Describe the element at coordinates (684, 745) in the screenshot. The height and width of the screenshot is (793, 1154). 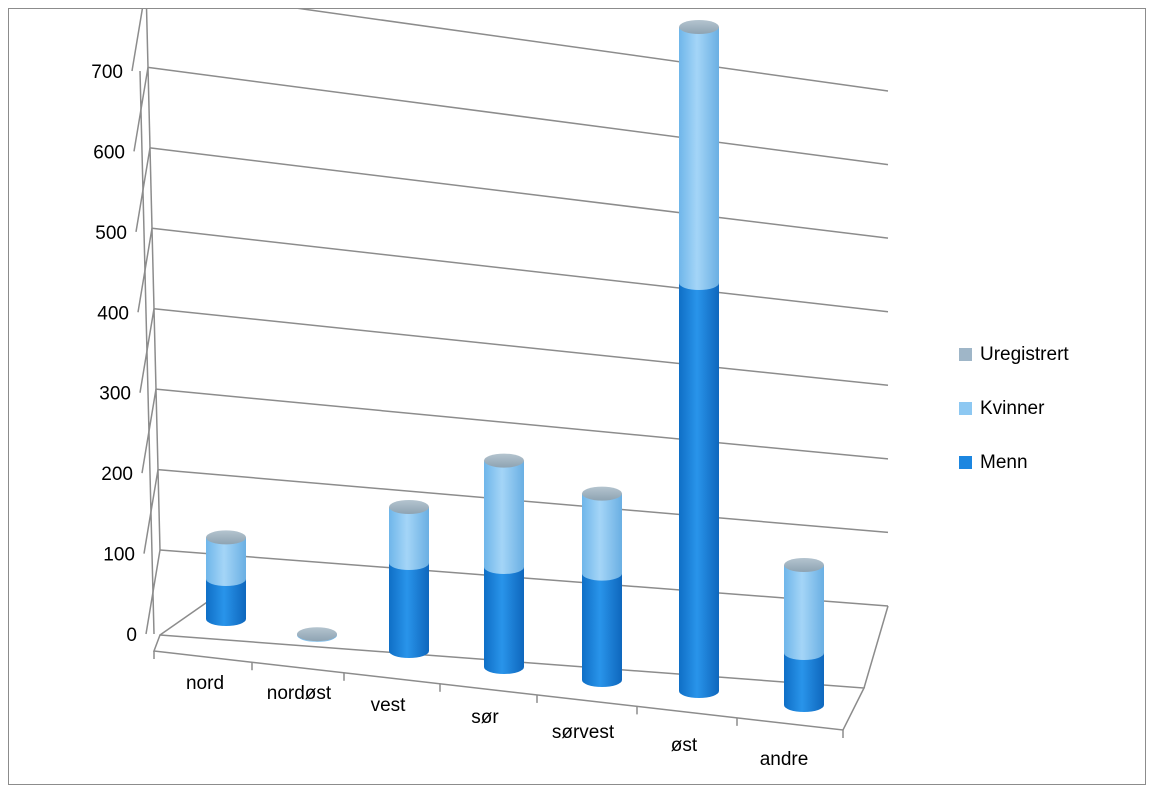
I see `x-tick-label: øst` at that location.